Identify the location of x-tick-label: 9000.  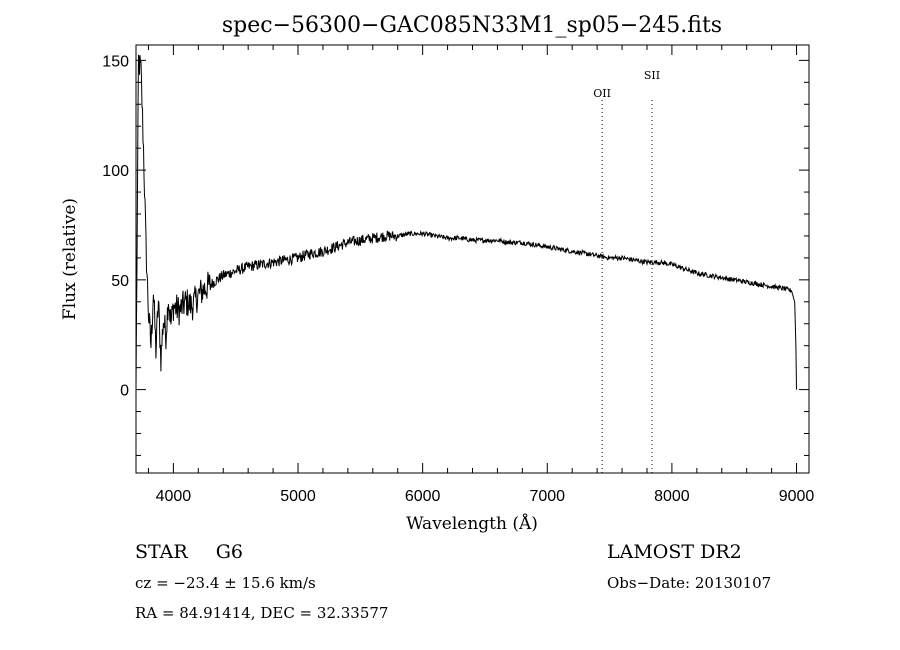
(797, 496).